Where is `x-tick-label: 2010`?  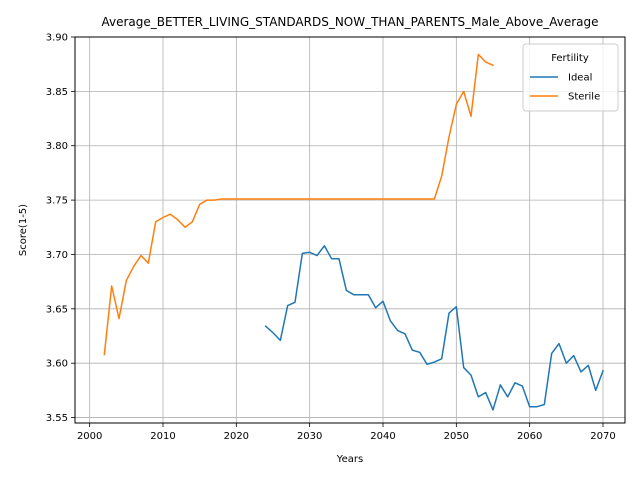 x-tick-label: 2010 is located at coordinates (162, 436).